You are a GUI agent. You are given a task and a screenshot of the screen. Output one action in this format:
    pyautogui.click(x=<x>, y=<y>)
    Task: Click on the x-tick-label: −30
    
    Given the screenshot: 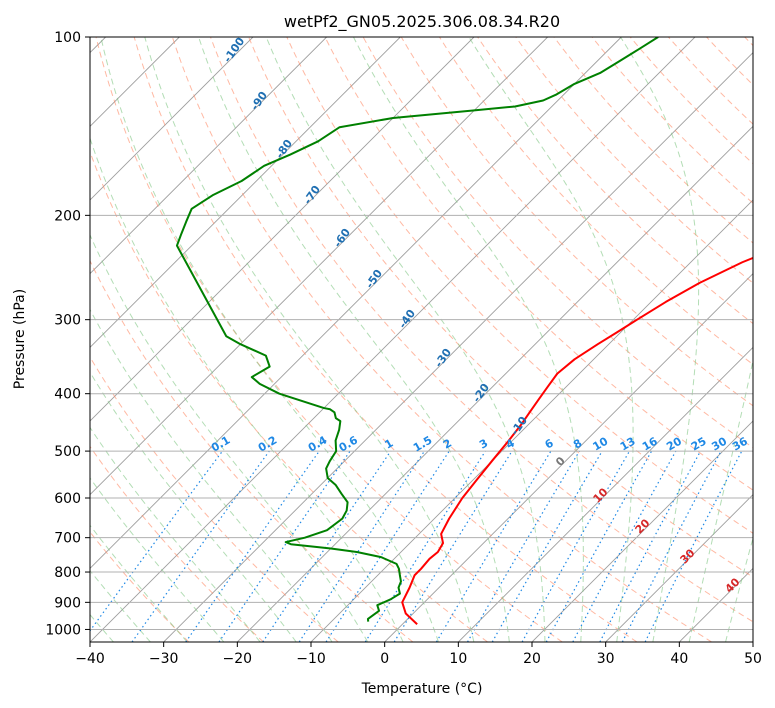 What is the action you would take?
    pyautogui.click(x=164, y=659)
    